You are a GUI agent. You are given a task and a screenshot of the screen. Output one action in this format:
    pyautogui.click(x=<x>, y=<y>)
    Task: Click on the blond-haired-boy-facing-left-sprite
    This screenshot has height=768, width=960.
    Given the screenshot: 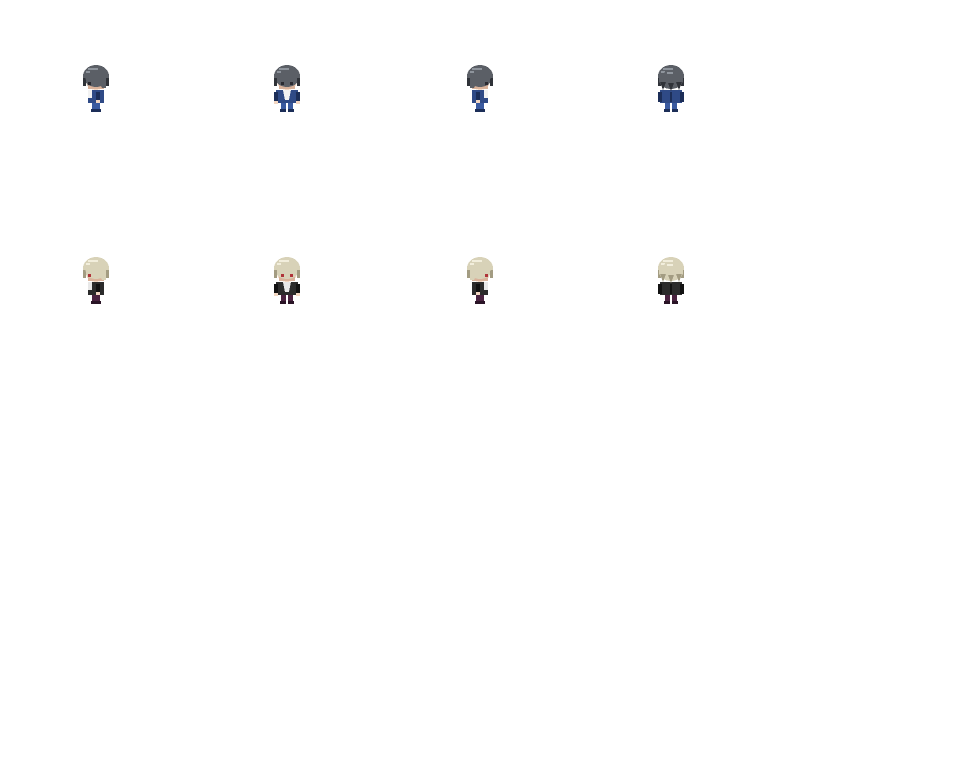 What is the action you would take?
    pyautogui.click(x=96, y=280)
    